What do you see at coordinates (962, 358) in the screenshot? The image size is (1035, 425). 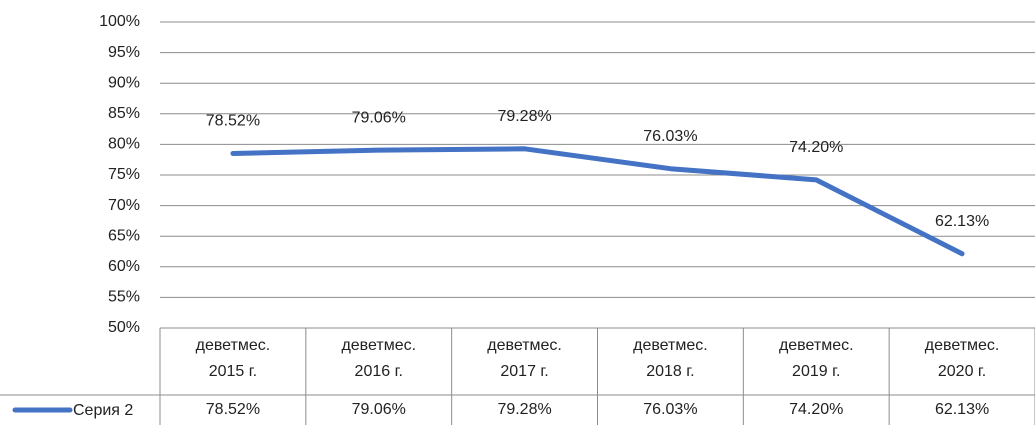 I see `category-label: деветмес. 2020 г.` at bounding box center [962, 358].